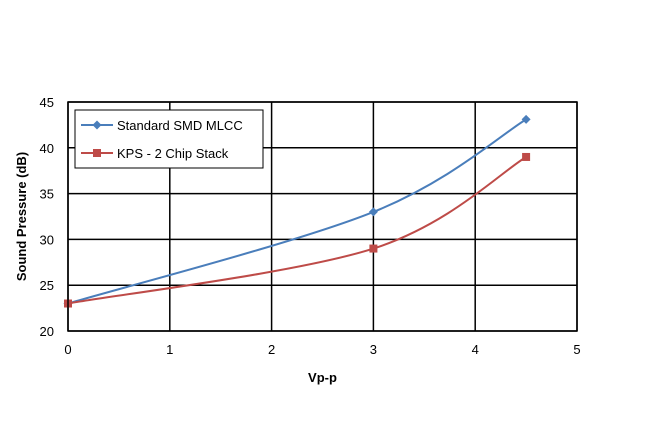 This screenshot has width=650, height=444. I want to click on legend: Standard SMD MLCC KPS - 2 Chip Stack, so click(169, 139).